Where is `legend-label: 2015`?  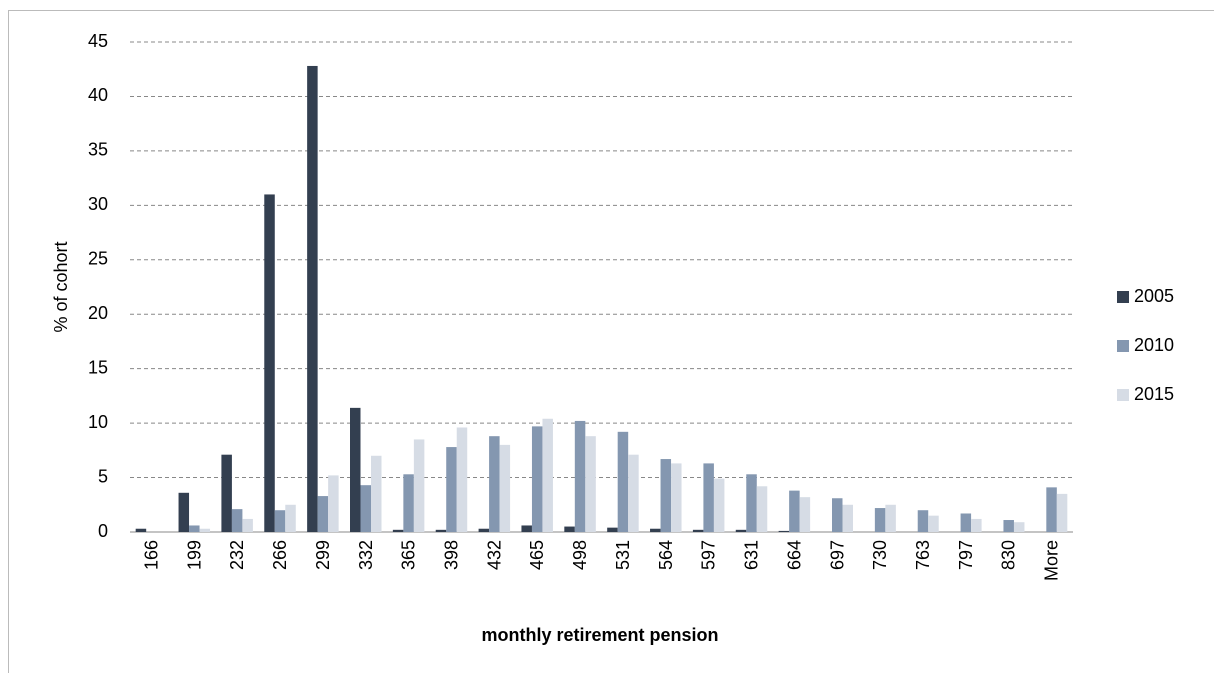
legend-label: 2015 is located at coordinates (1154, 394).